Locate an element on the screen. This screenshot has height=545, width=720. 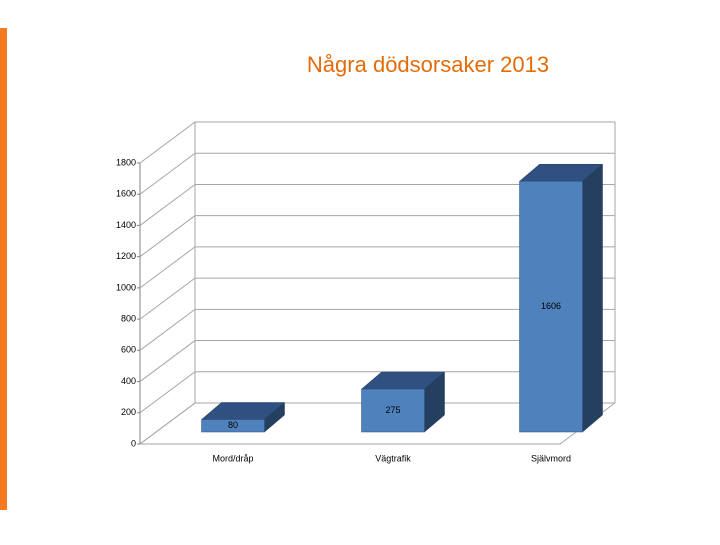
y-tick-label: 800 is located at coordinates (128, 318).